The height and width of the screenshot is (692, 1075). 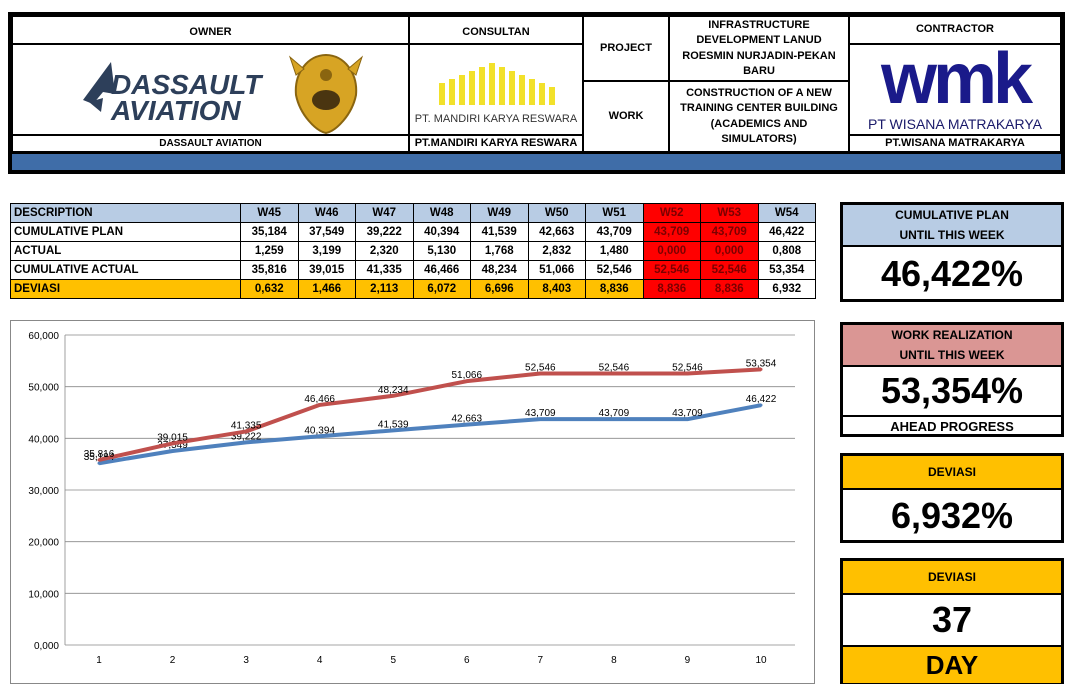 What do you see at coordinates (499, 289) in the screenshot?
I see `table-cell: 6,696` at bounding box center [499, 289].